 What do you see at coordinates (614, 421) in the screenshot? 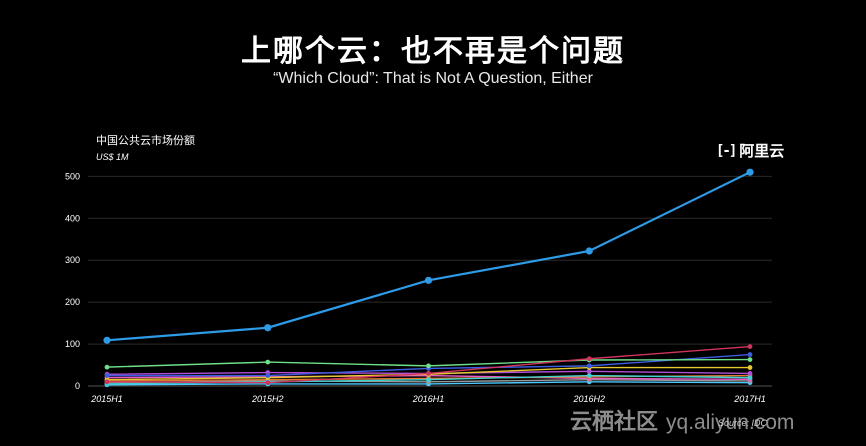
I see `watermark-name: 云栖社区` at bounding box center [614, 421].